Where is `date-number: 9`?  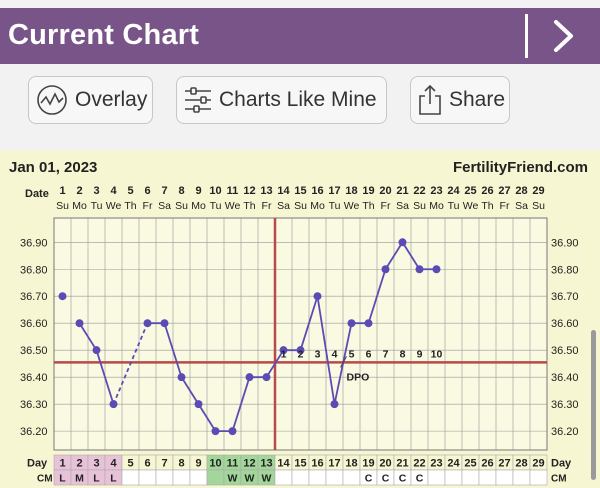
date-number: 9 is located at coordinates (198, 191).